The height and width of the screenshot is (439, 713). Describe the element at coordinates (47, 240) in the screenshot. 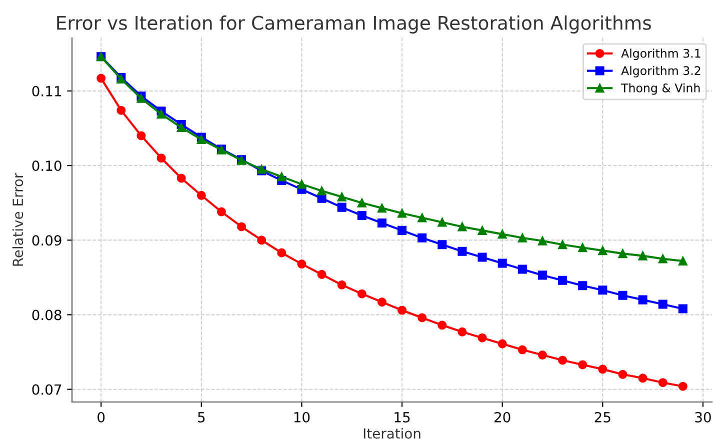

I see `y-tick-label: 0.09` at that location.